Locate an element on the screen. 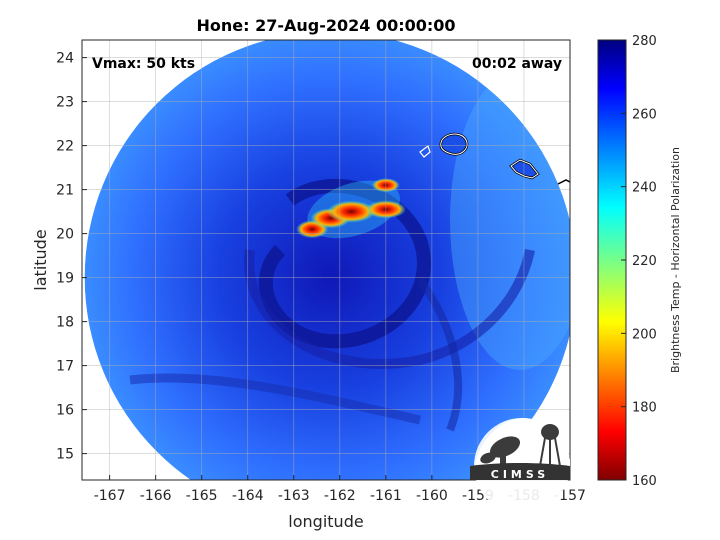 The image size is (720, 540). colorbar-ticks: 160 180 200 220 240 260 280 is located at coordinates (639, 261).